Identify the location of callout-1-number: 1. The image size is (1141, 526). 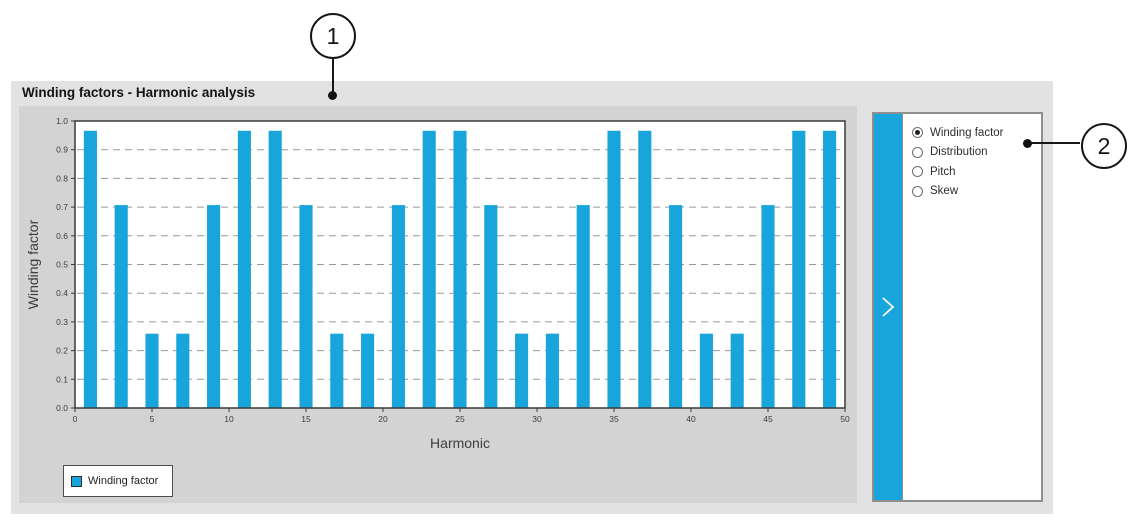
(333, 35).